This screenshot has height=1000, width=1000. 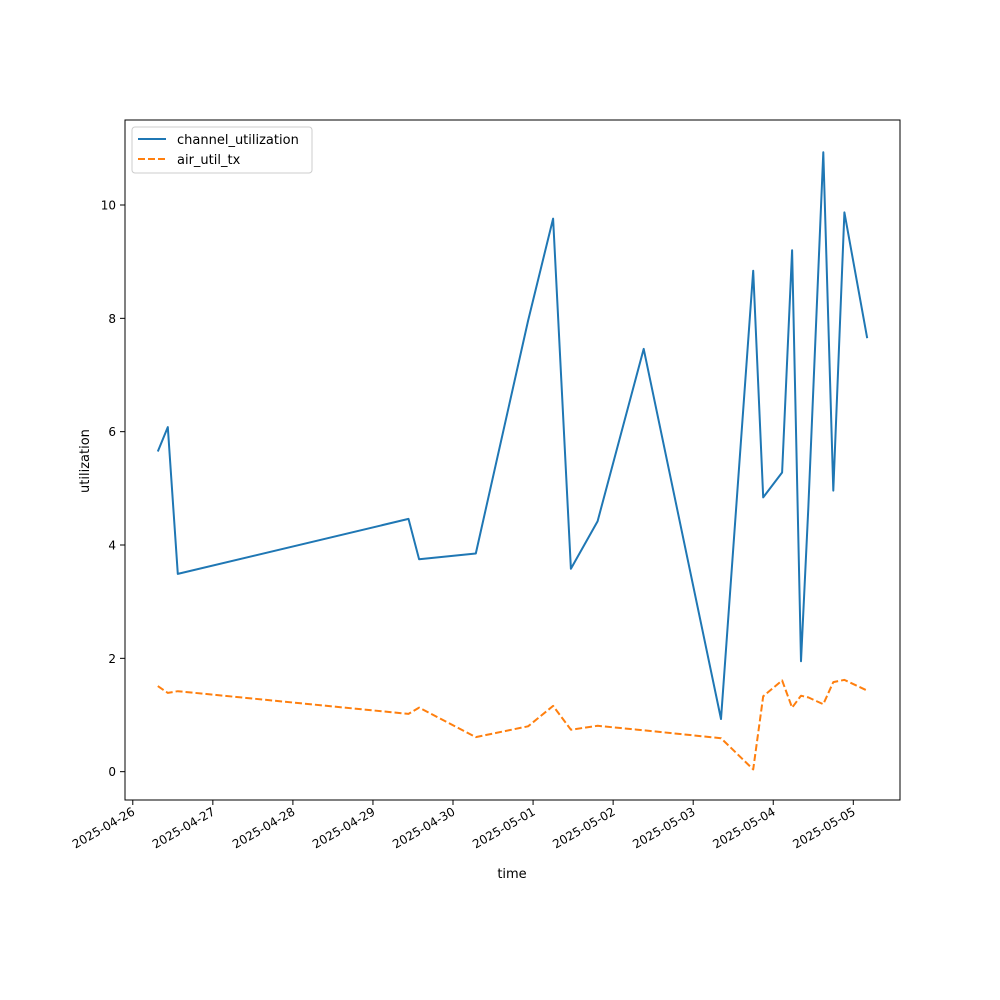 What do you see at coordinates (112, 432) in the screenshot?
I see `y-tick-label: 6` at bounding box center [112, 432].